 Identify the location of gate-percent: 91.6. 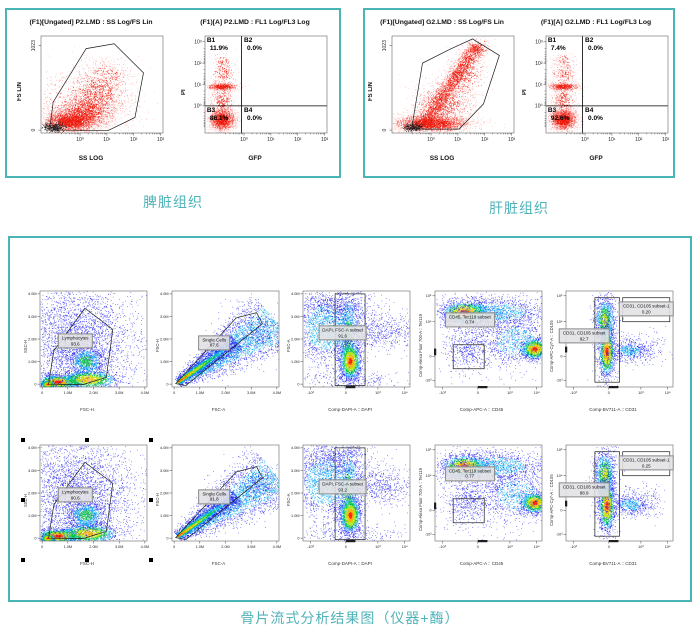
(342, 336).